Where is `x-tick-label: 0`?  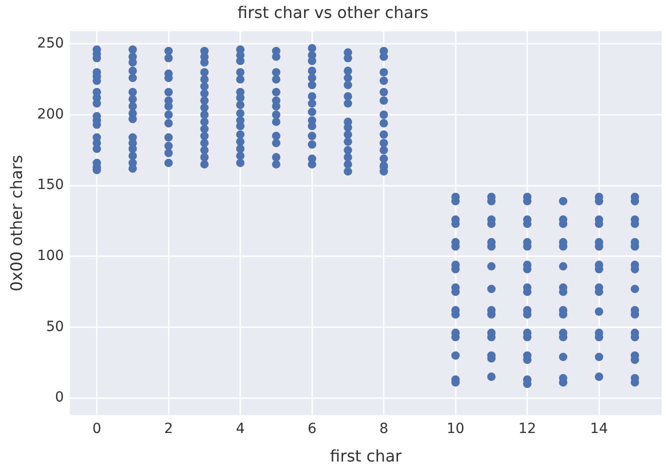 x-tick-label: 0 is located at coordinates (97, 429).